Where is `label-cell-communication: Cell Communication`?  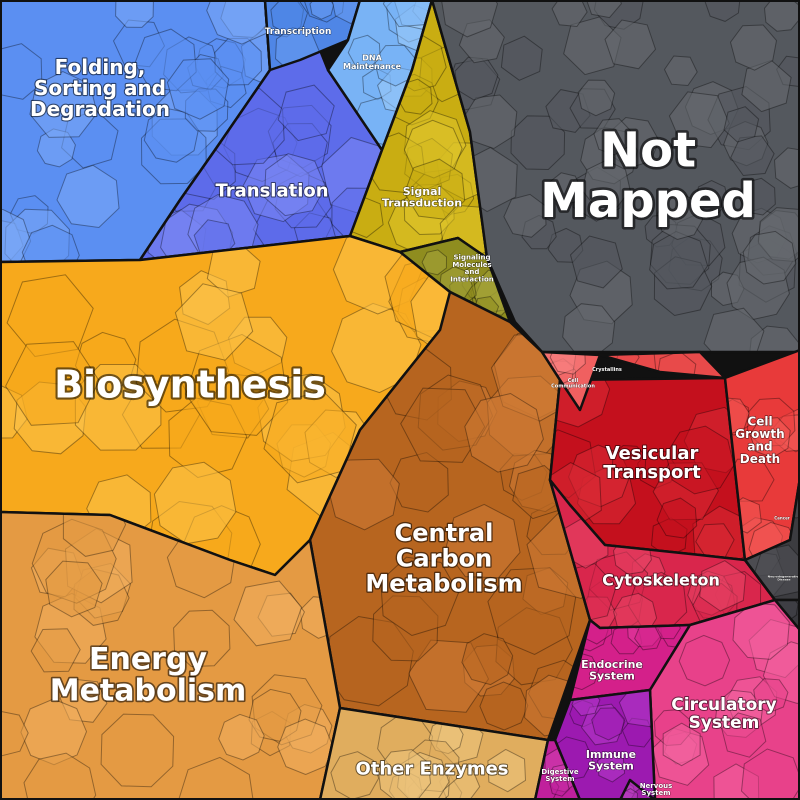
label-cell-communication: Cell Communication is located at coordinates (573, 383).